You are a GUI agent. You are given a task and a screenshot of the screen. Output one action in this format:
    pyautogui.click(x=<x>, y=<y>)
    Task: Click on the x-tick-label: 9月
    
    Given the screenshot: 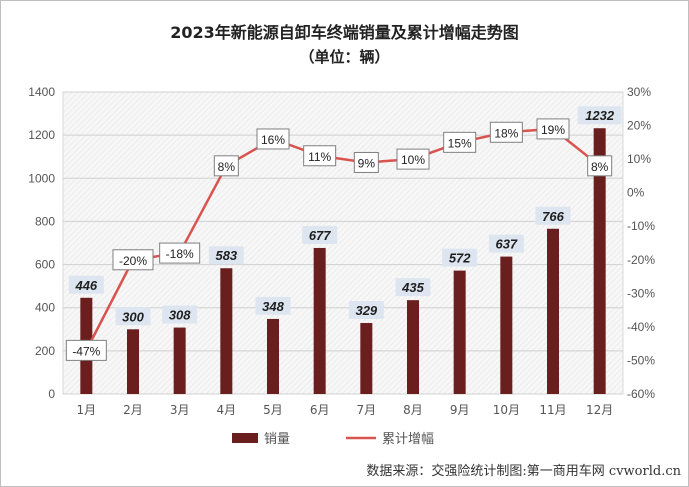 What is the action you would take?
    pyautogui.click(x=460, y=410)
    